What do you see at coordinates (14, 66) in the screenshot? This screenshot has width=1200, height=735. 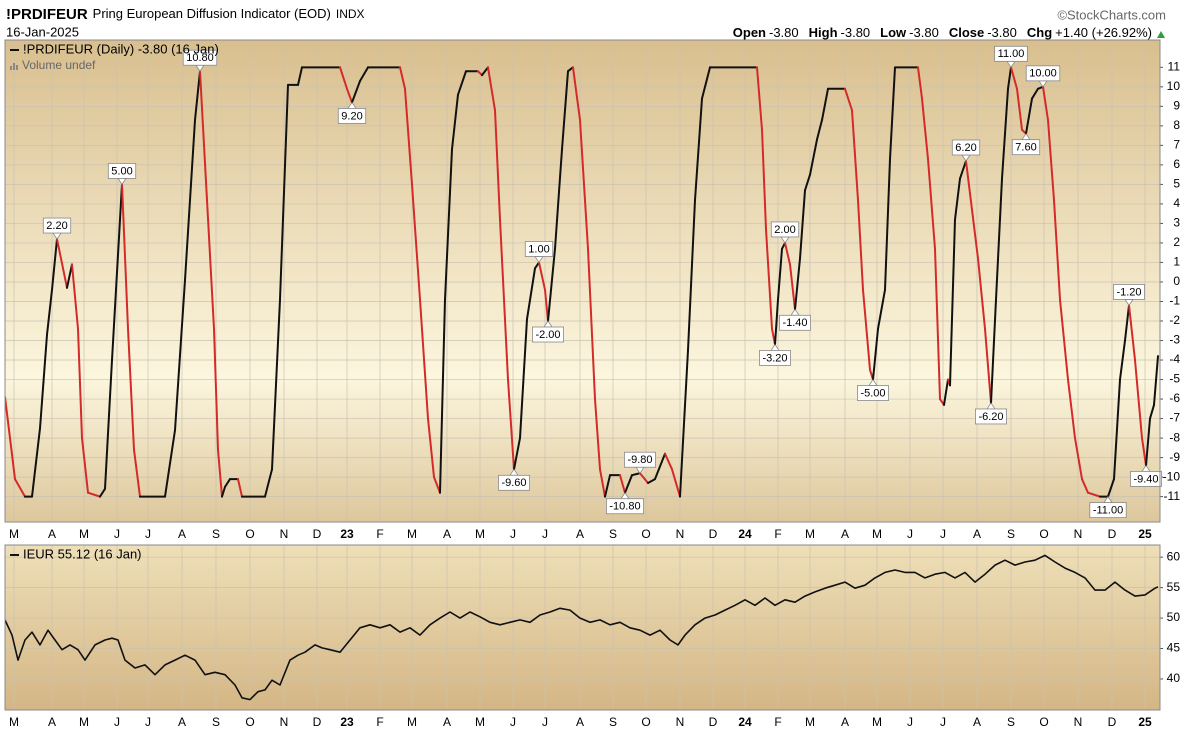 I see `volume-icon` at bounding box center [14, 66].